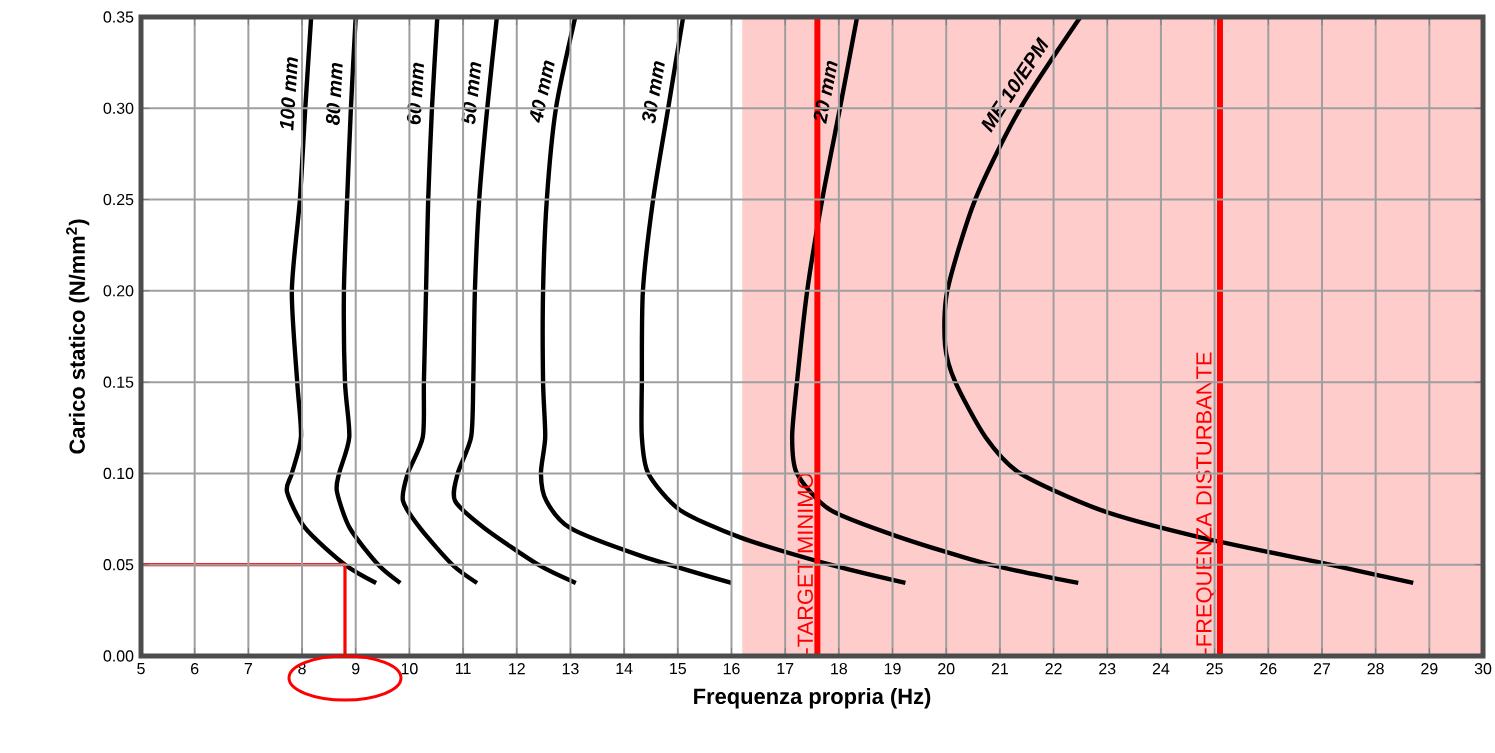  What do you see at coordinates (118, 565) in the screenshot?
I see `y-tick-label: 0.05` at bounding box center [118, 565].